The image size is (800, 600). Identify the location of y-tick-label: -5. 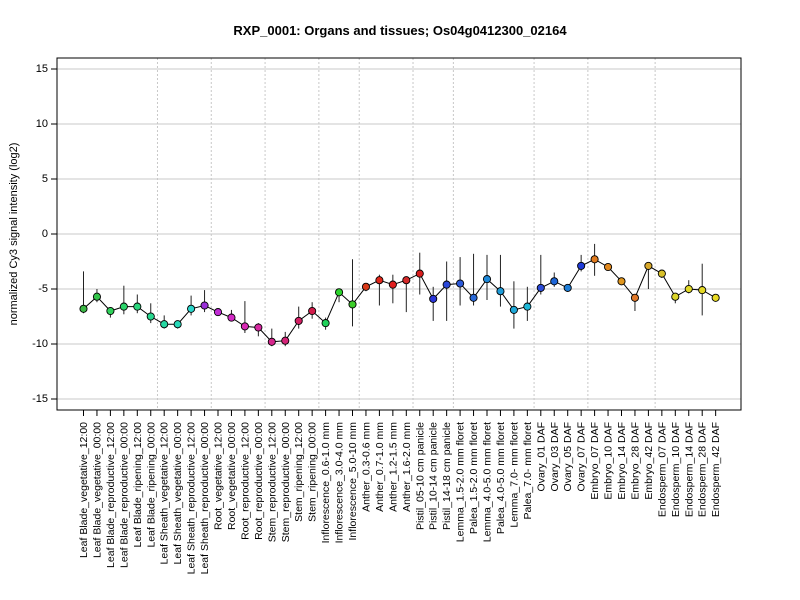
(43, 289).